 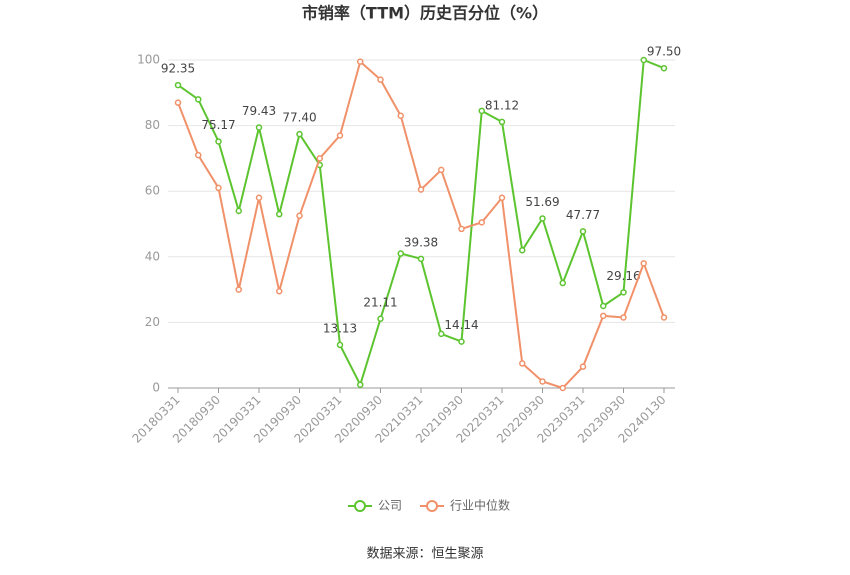 I want to click on y-tick-label: 80, so click(x=152, y=125).